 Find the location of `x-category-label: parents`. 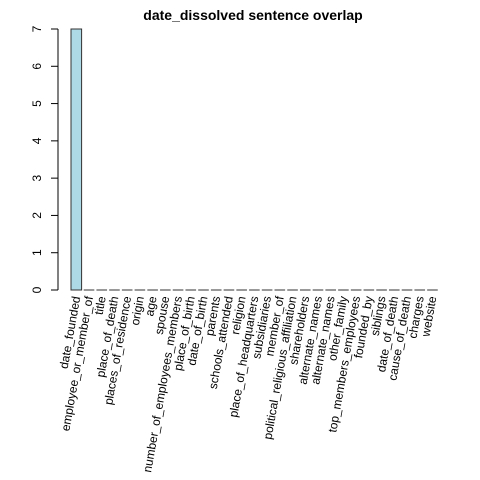

x-category-label: parents is located at coordinates (212, 316).